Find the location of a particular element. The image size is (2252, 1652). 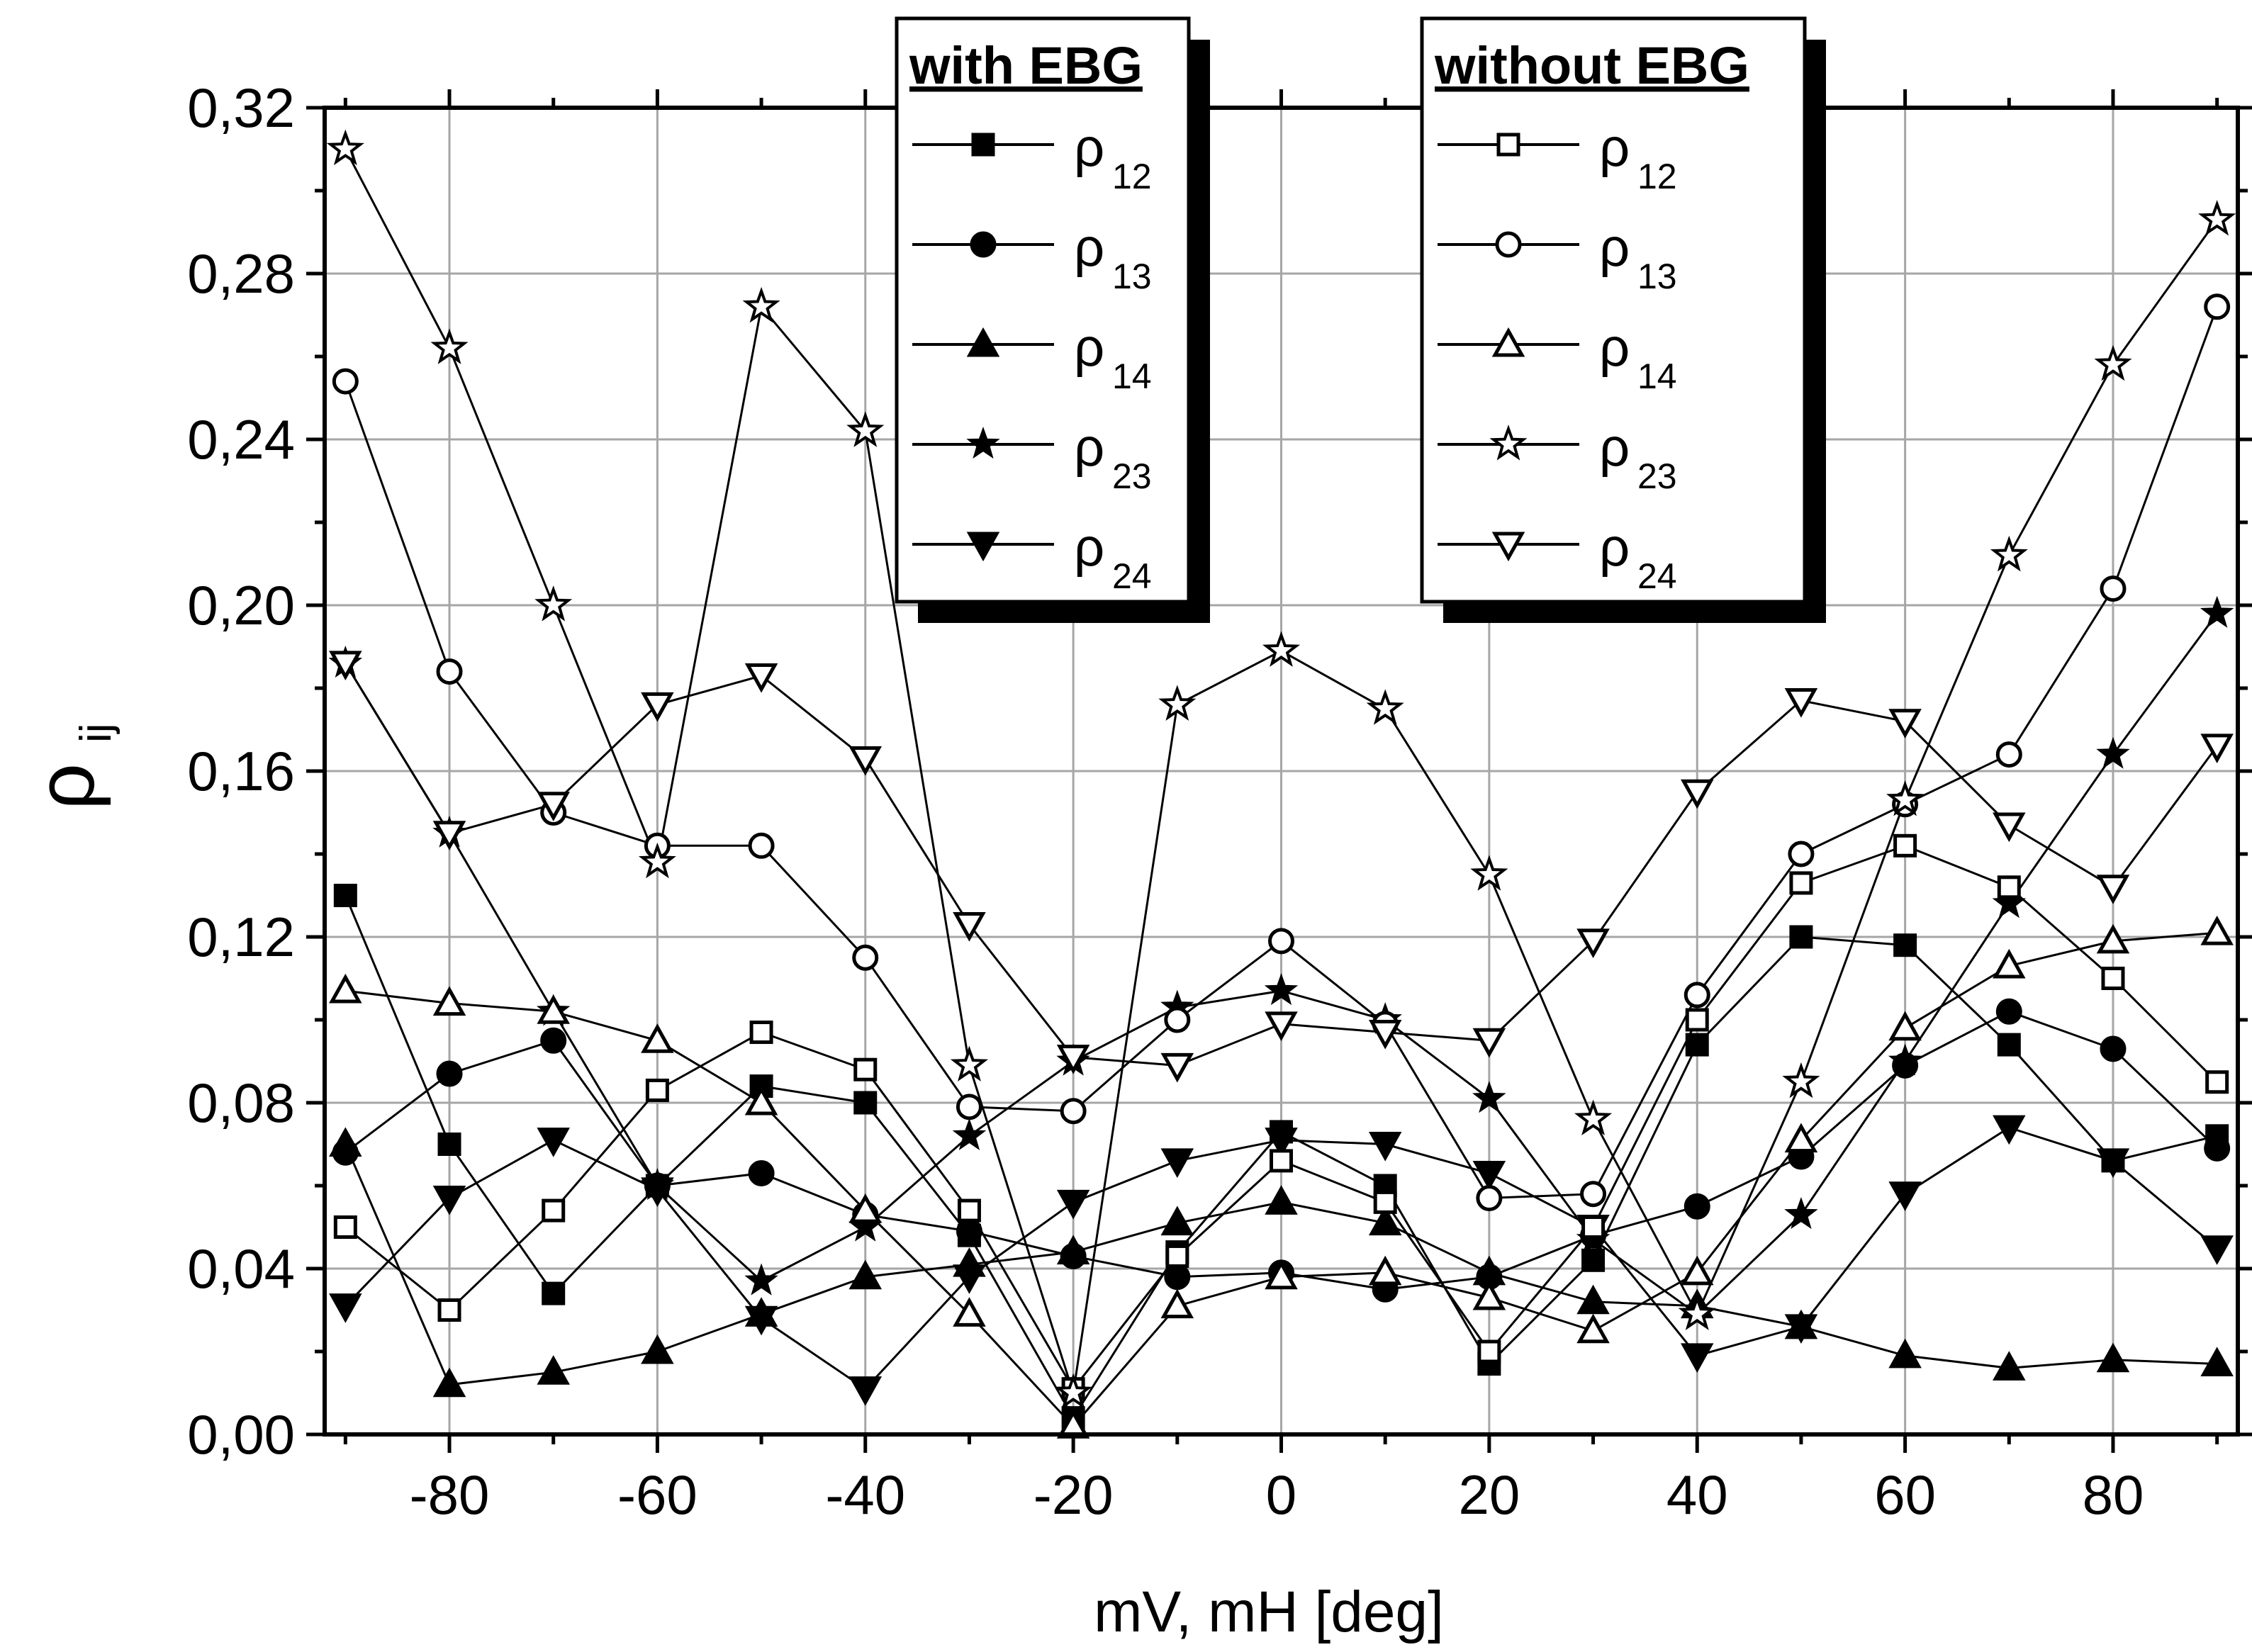

legend-entry-s_o23: ρ 23 is located at coordinates (1557, 457).